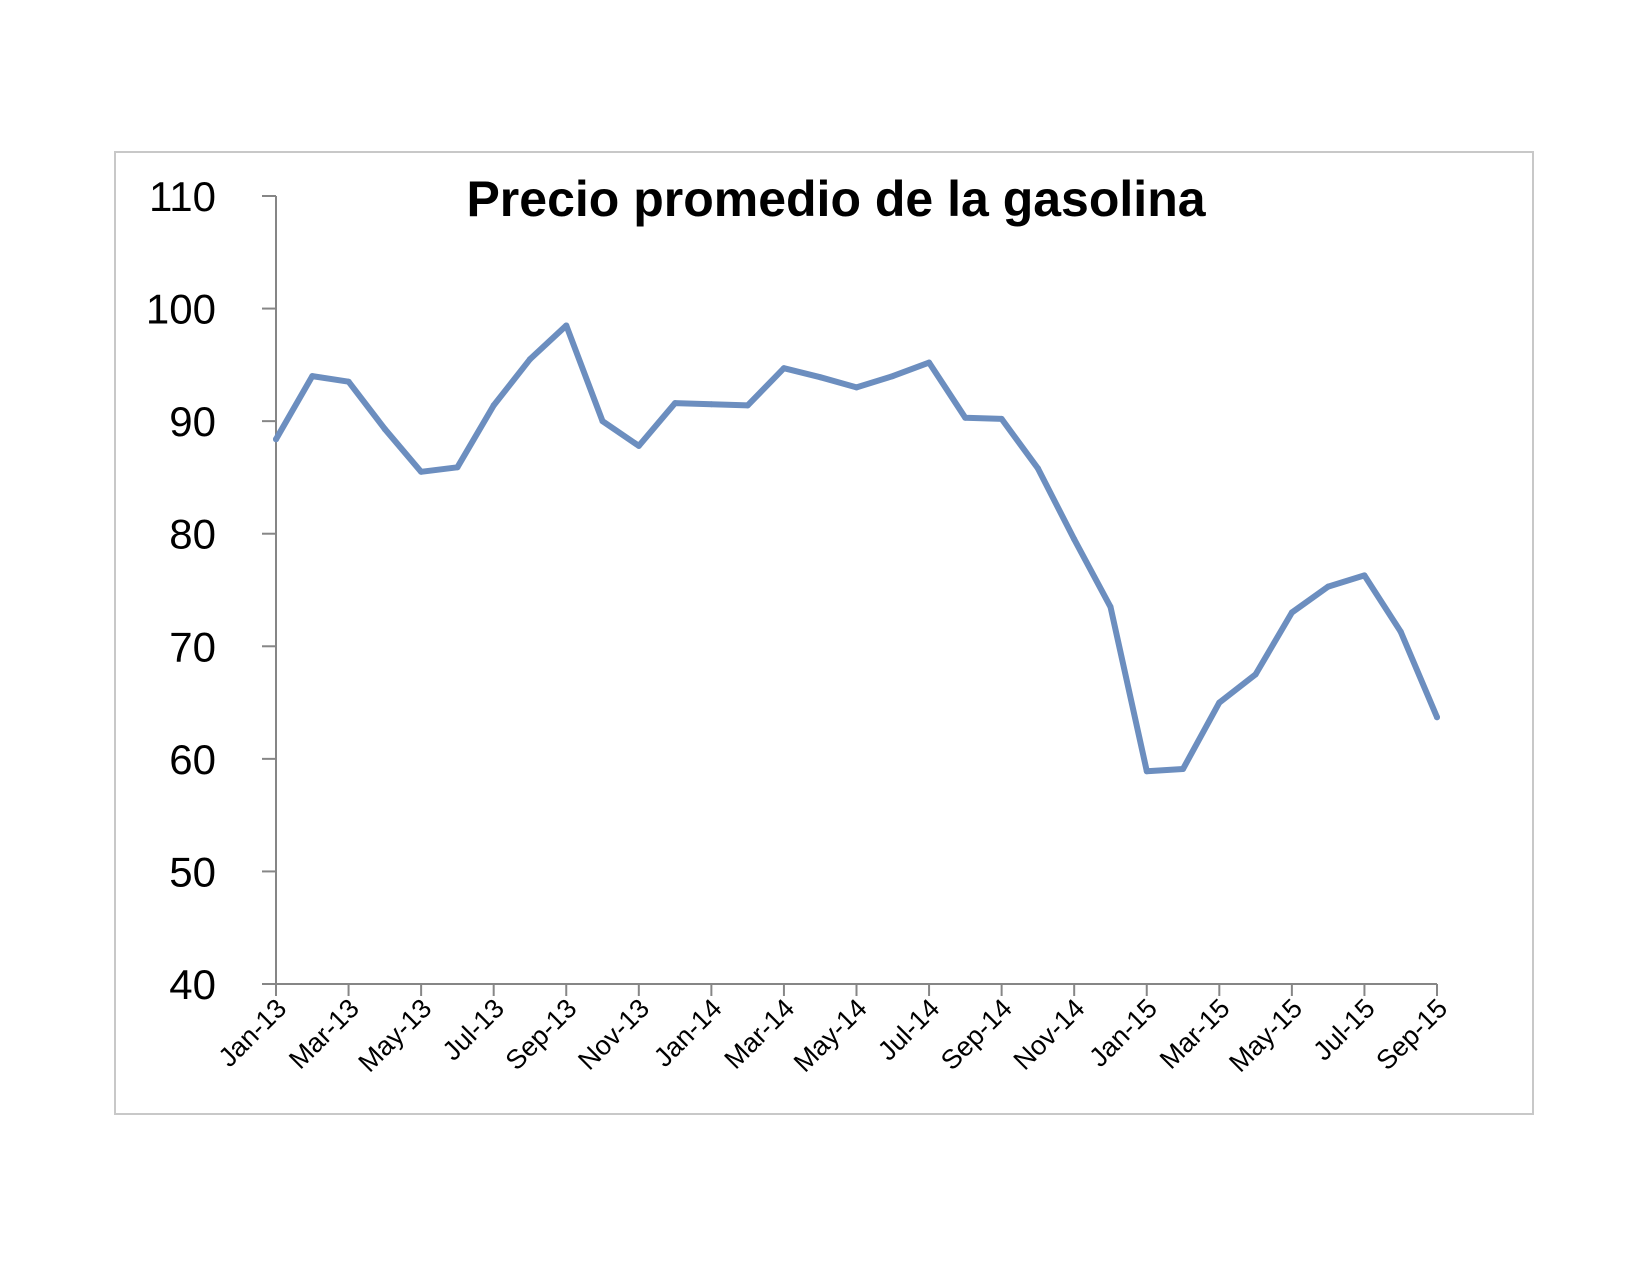 Image resolution: width=1650 pixels, height=1275 pixels. What do you see at coordinates (473, 1029) in the screenshot?
I see `x-tick-label: Jul-13` at bounding box center [473, 1029].